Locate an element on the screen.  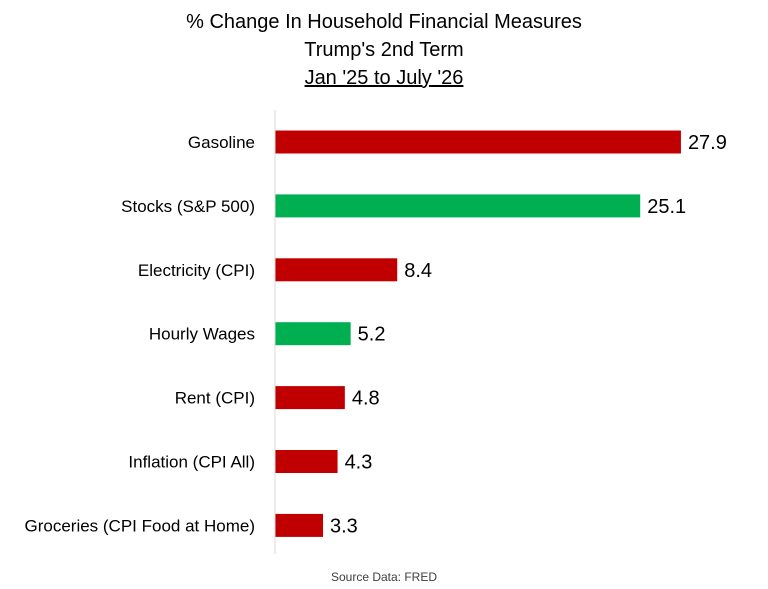
value-label-3: 5.2 is located at coordinates (372, 335).